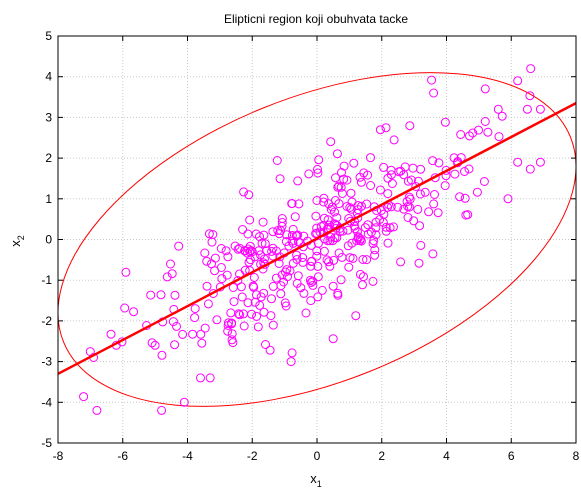 Image resolution: width=581 pixels, height=488 pixels. I want to click on x-axis-label-subscript: 1, so click(319, 483).